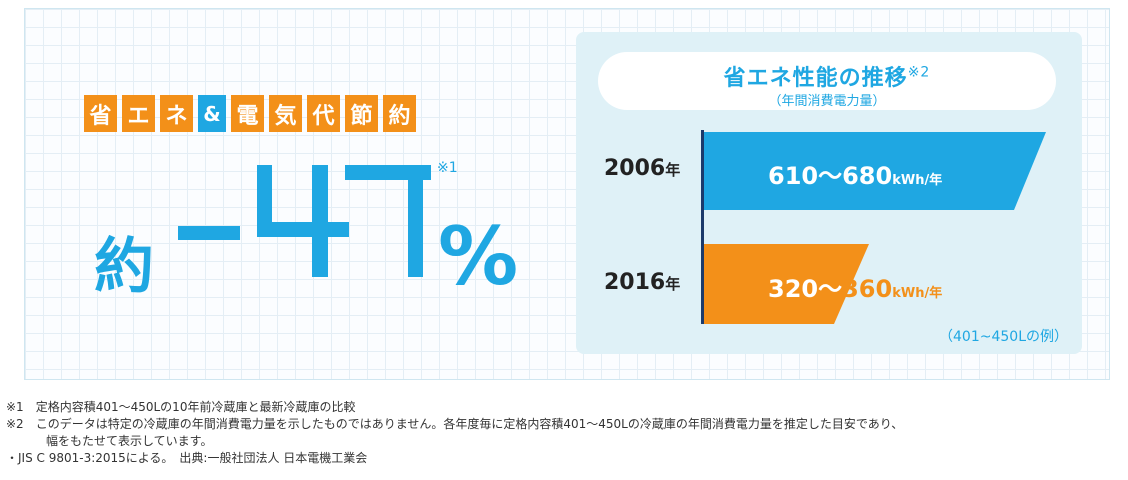 The height and width of the screenshot is (480, 1128). I want to click on bar-2016-value: 320〜360kWh/年, so click(855, 289).